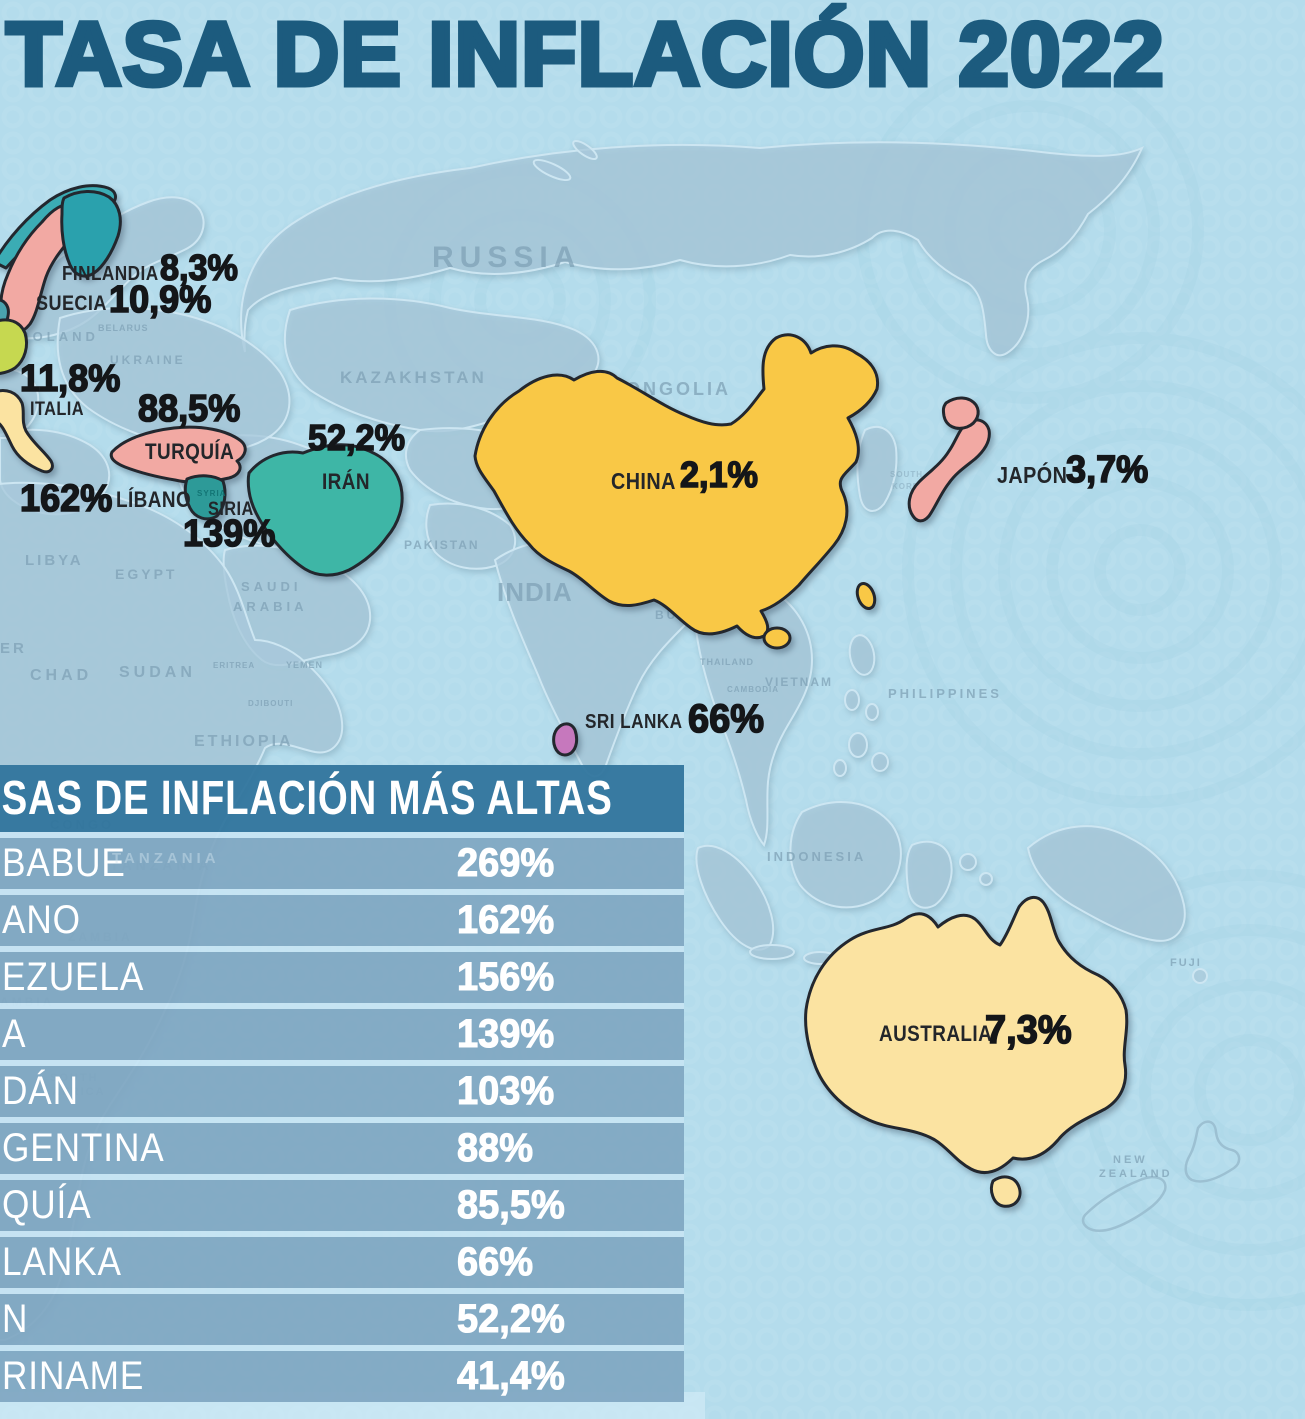 The image size is (1305, 1419). Describe the element at coordinates (510, 1318) in the screenshot. I see `table-row-value: 52,2%` at that location.